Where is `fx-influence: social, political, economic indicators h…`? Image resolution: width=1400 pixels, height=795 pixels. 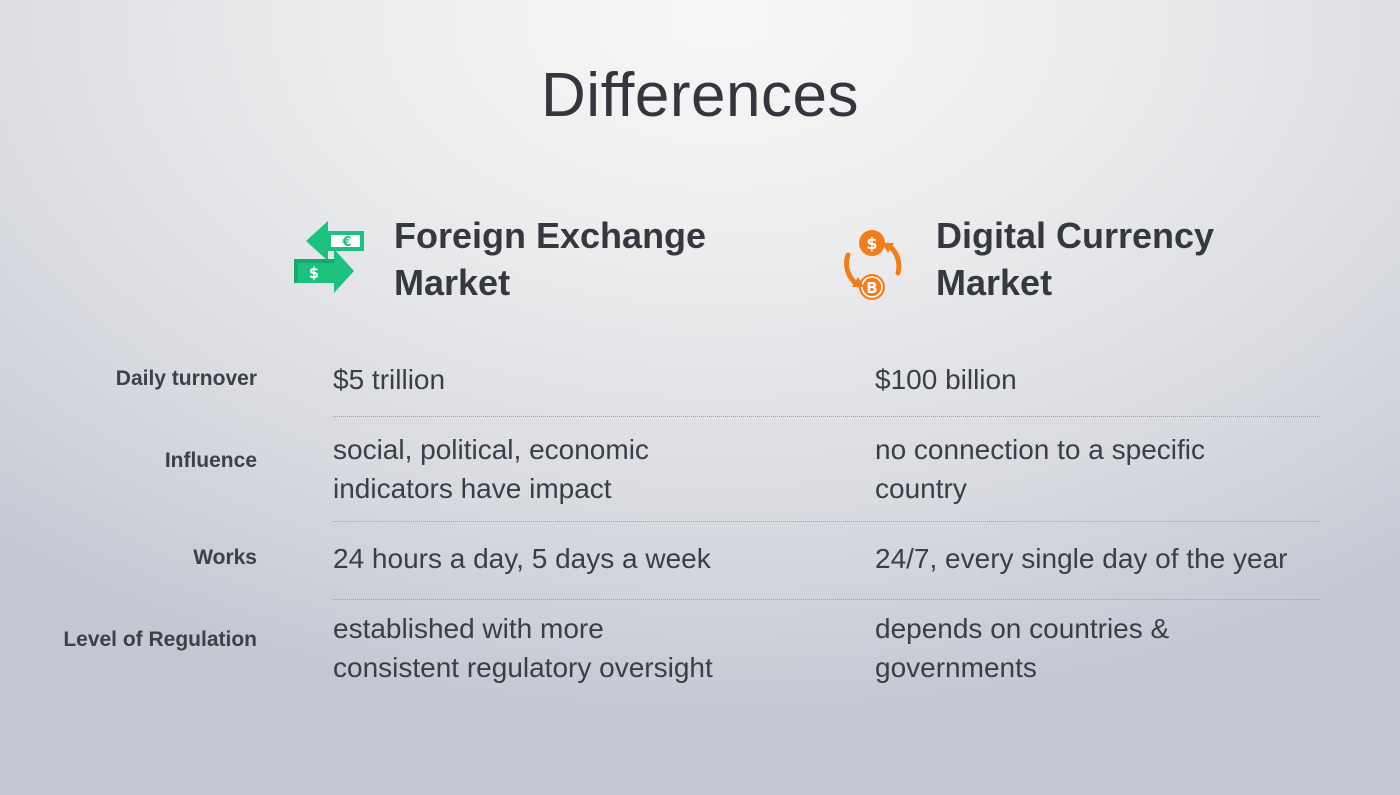 fx-influence: social, political, economic indicators h… is located at coordinates (491, 469).